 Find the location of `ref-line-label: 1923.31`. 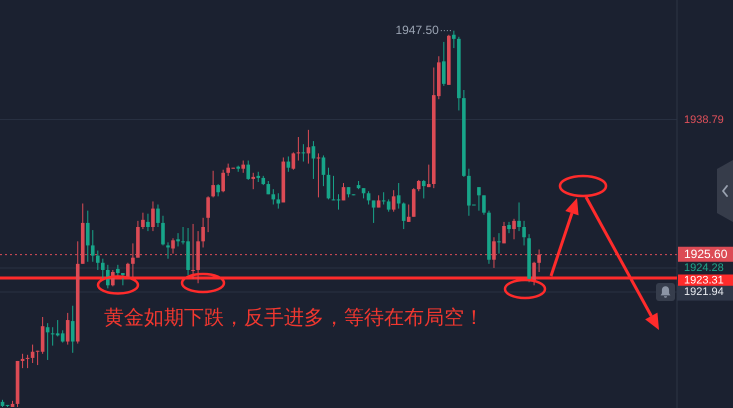

ref-line-label: 1923.31 is located at coordinates (704, 280).